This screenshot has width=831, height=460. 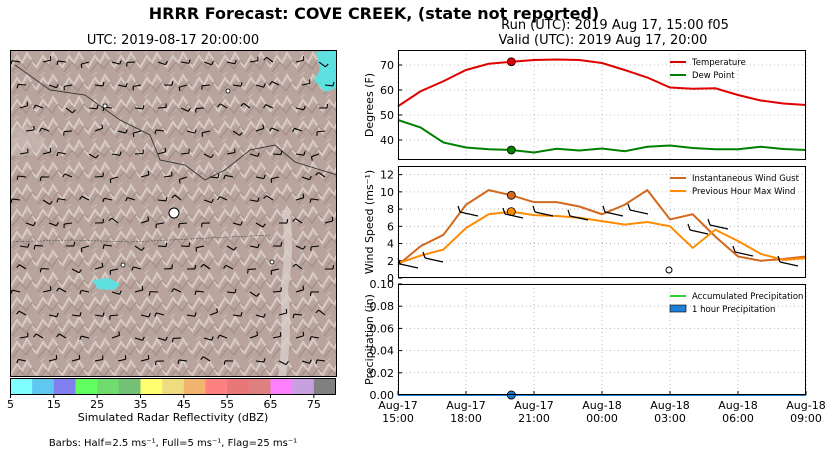 What do you see at coordinates (737, 405) in the screenshot?
I see `x-tick-label: Aug-18` at bounding box center [737, 405].